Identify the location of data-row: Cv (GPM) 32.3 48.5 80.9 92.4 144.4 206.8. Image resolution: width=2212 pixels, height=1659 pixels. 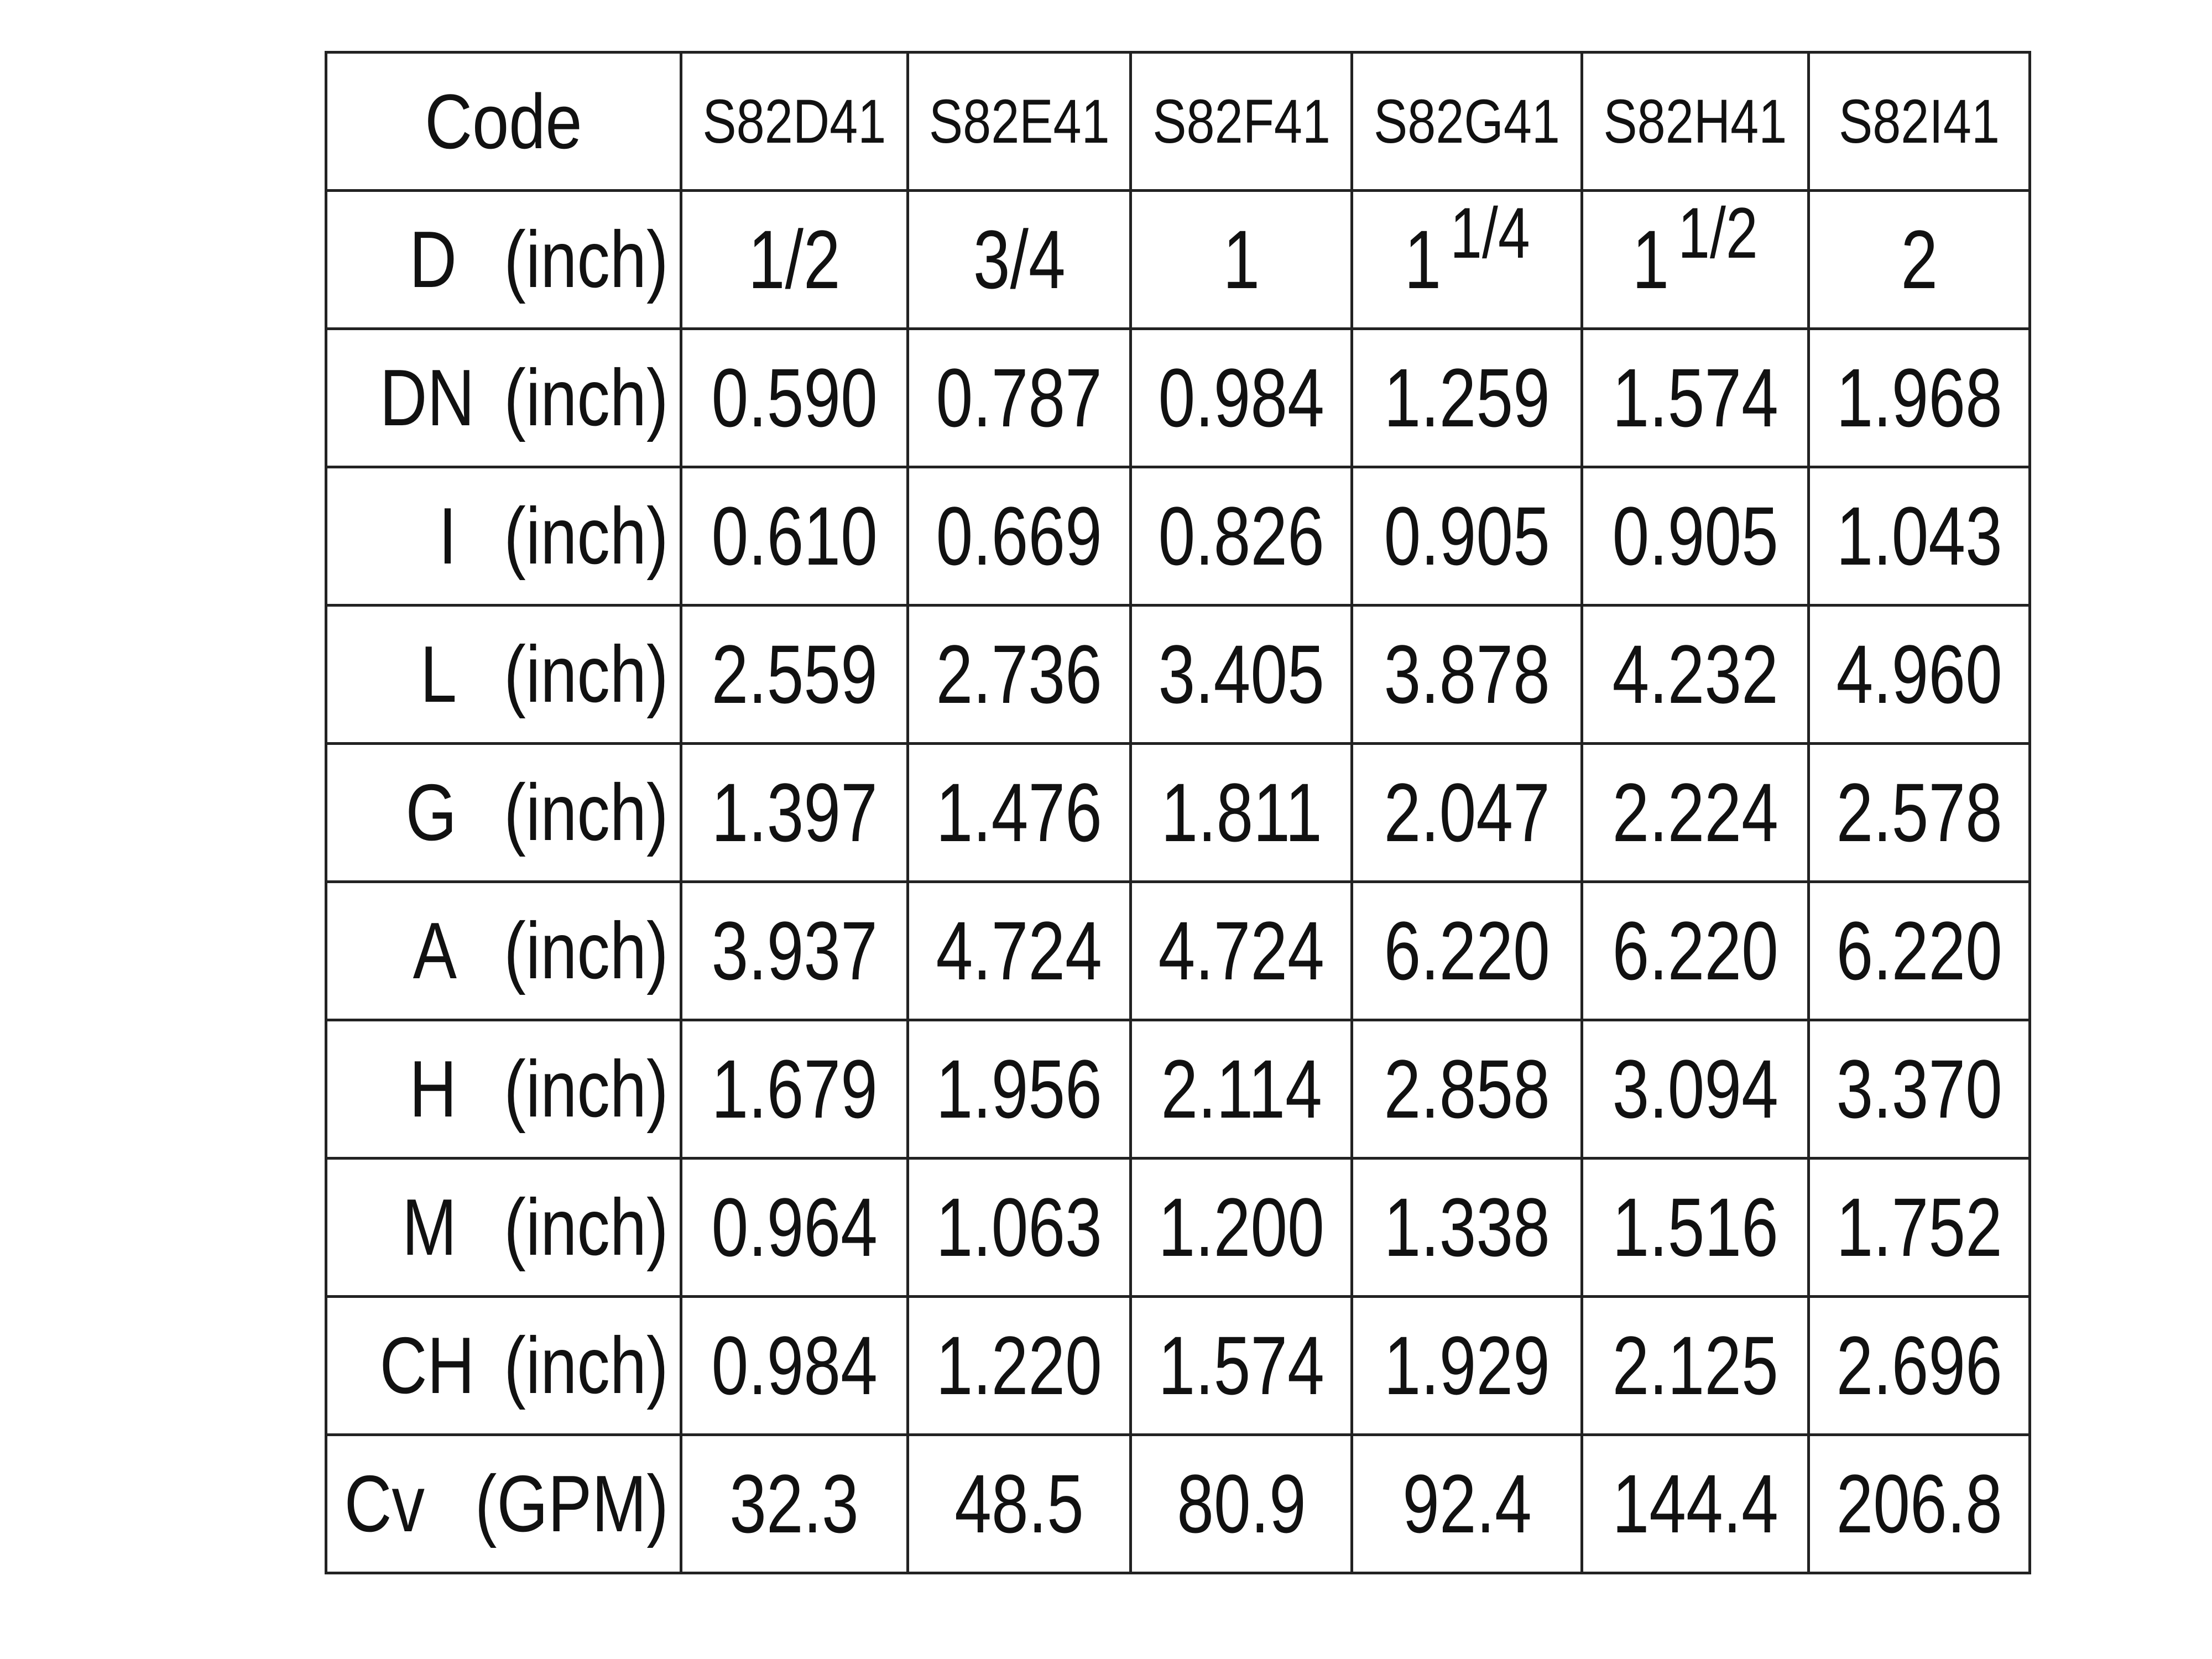
(1178, 1503).